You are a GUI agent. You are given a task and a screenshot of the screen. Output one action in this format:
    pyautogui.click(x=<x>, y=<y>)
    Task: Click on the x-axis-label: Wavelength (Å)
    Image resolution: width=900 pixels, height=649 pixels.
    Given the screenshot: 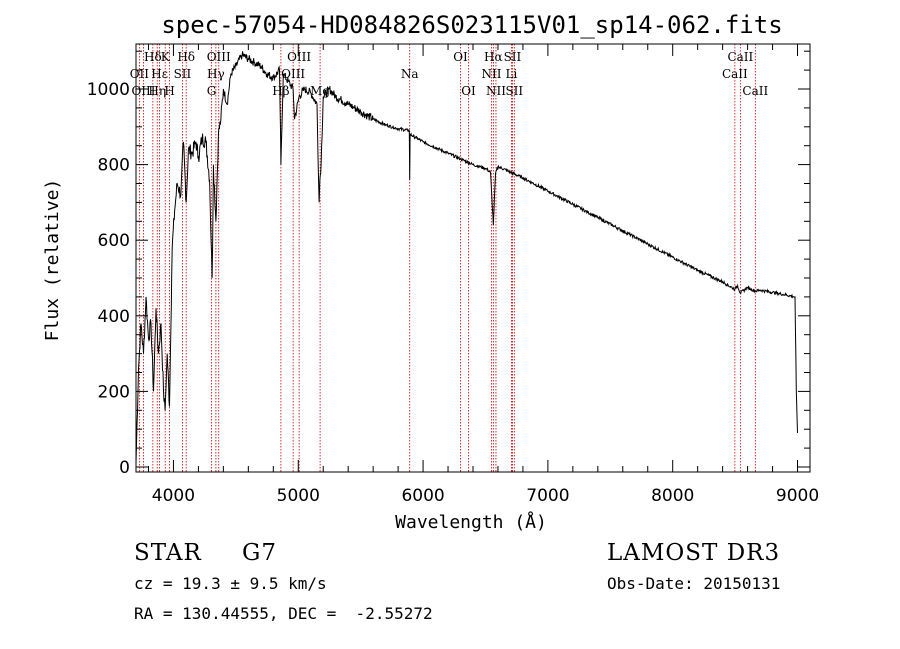 What is the action you would take?
    pyautogui.click(x=471, y=522)
    